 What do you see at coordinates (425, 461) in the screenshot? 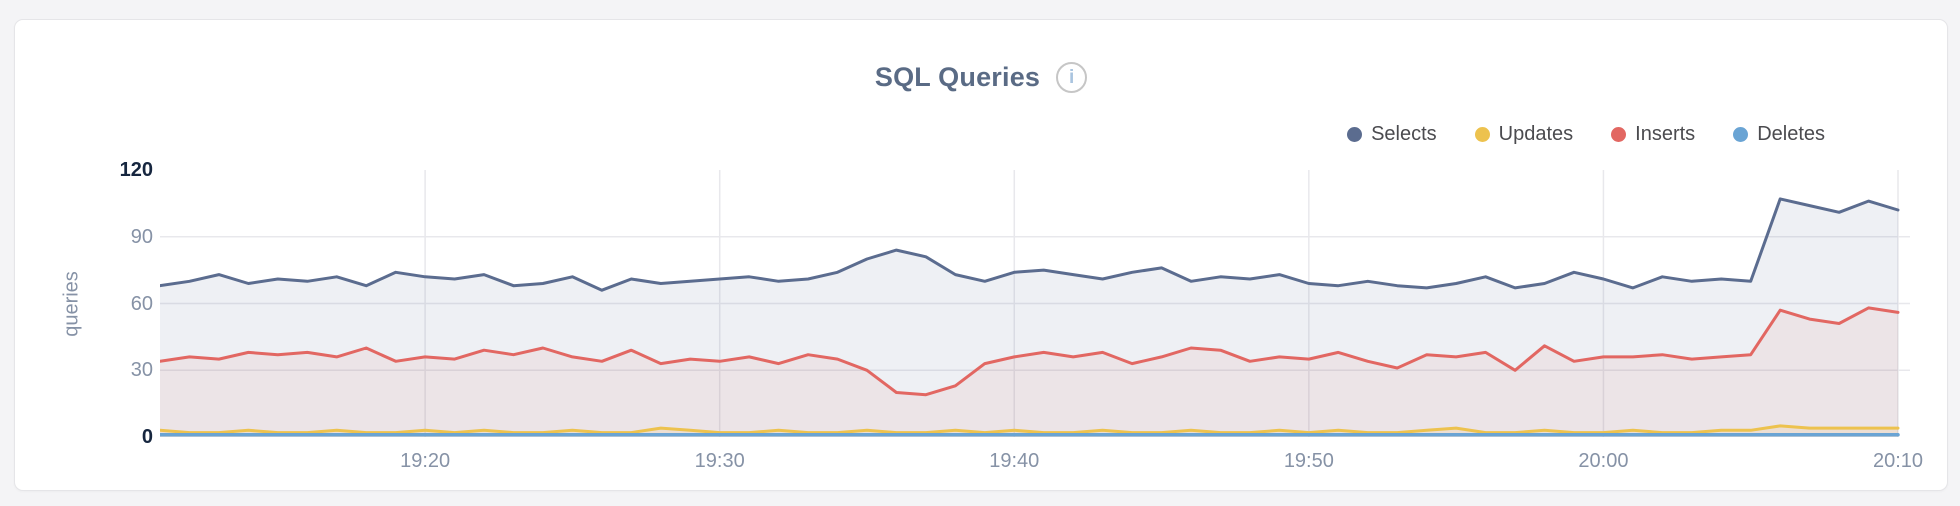
I see `x-tick-label-1920: 19:20` at bounding box center [425, 461].